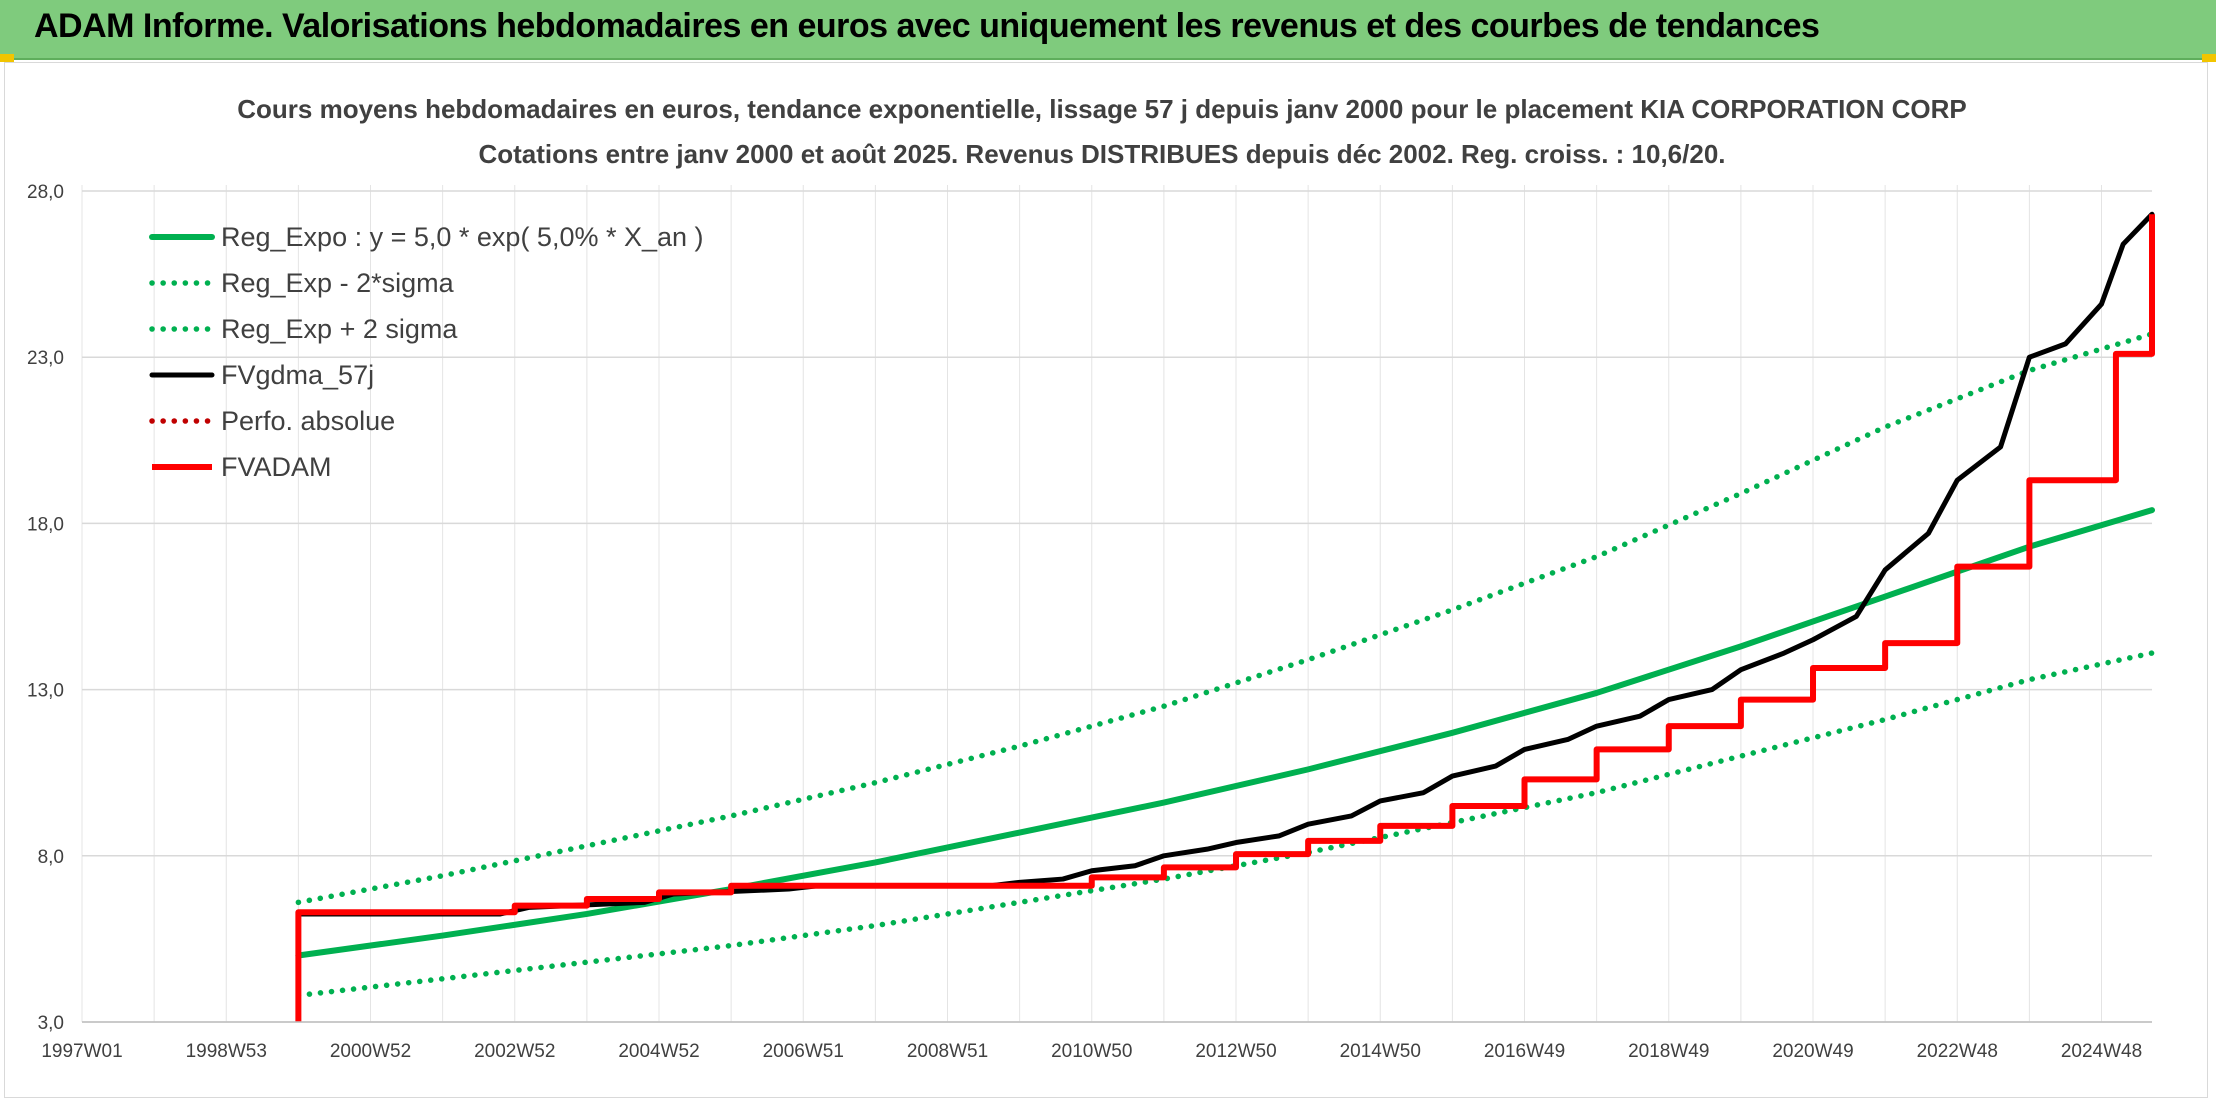 The image size is (2216, 1106). I want to click on y-tick-label: 28,0, so click(45, 192).